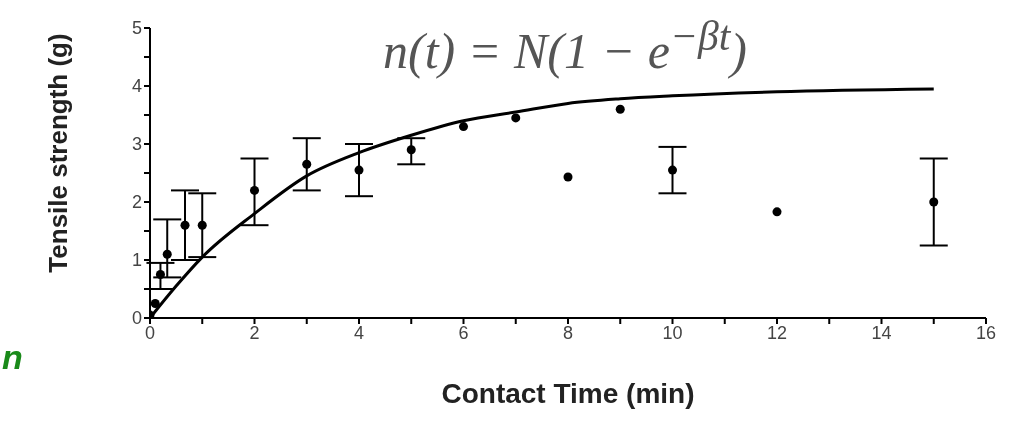 This screenshot has height=428, width=1024. What do you see at coordinates (136, 28) in the screenshot?
I see `y-tick-label: 5` at bounding box center [136, 28].